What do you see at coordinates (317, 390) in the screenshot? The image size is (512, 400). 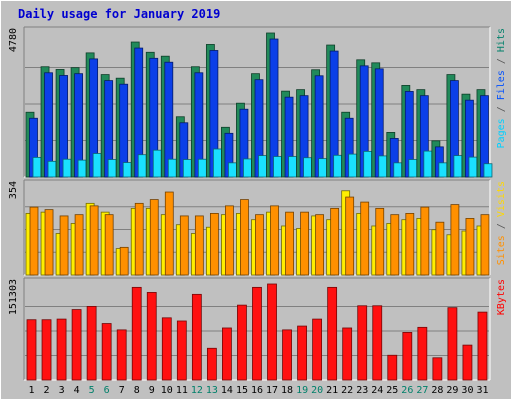 I see `x-tick-label-day-20: 20` at bounding box center [317, 390].